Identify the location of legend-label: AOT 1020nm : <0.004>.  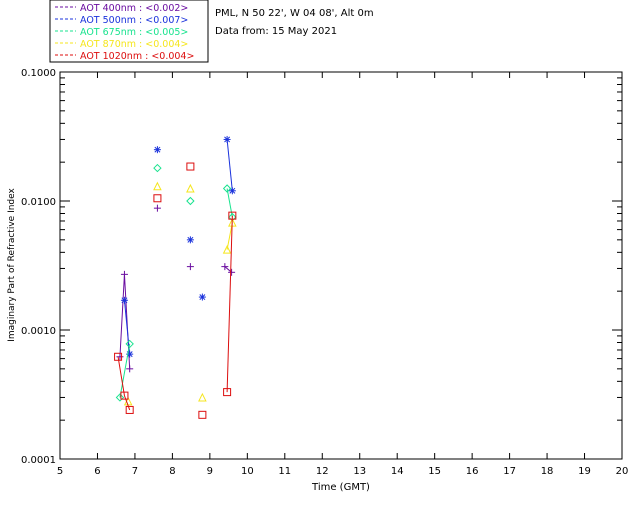
(137, 56).